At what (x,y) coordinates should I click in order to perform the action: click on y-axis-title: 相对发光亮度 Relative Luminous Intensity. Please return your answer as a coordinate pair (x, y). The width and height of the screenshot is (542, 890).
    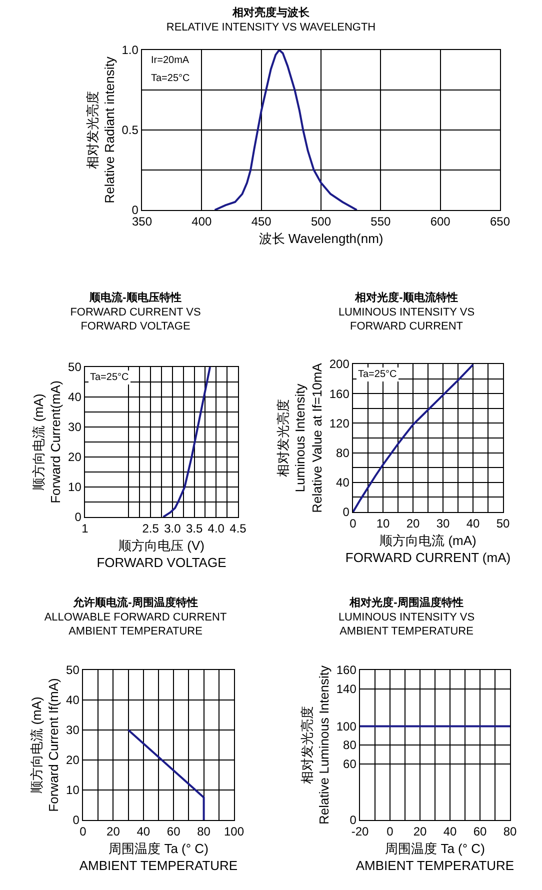
    Looking at the image, I should click on (316, 744).